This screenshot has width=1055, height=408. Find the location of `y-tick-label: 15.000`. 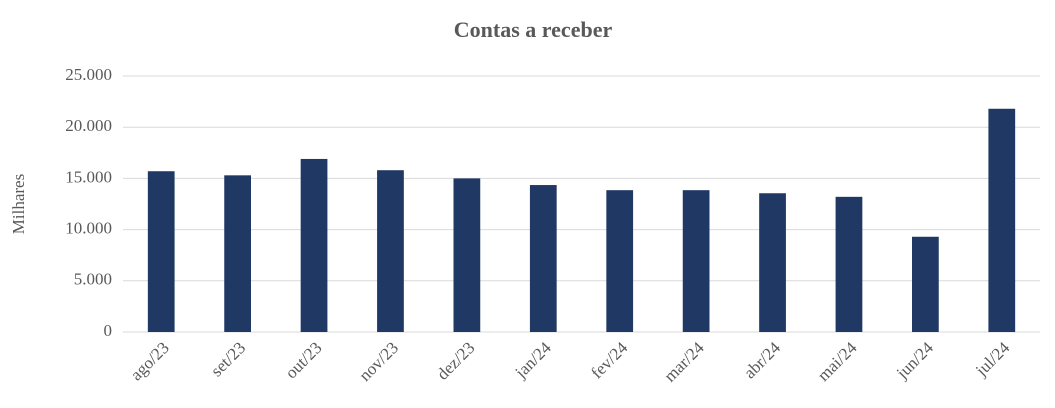

y-tick-label: 15.000 is located at coordinates (88, 176).